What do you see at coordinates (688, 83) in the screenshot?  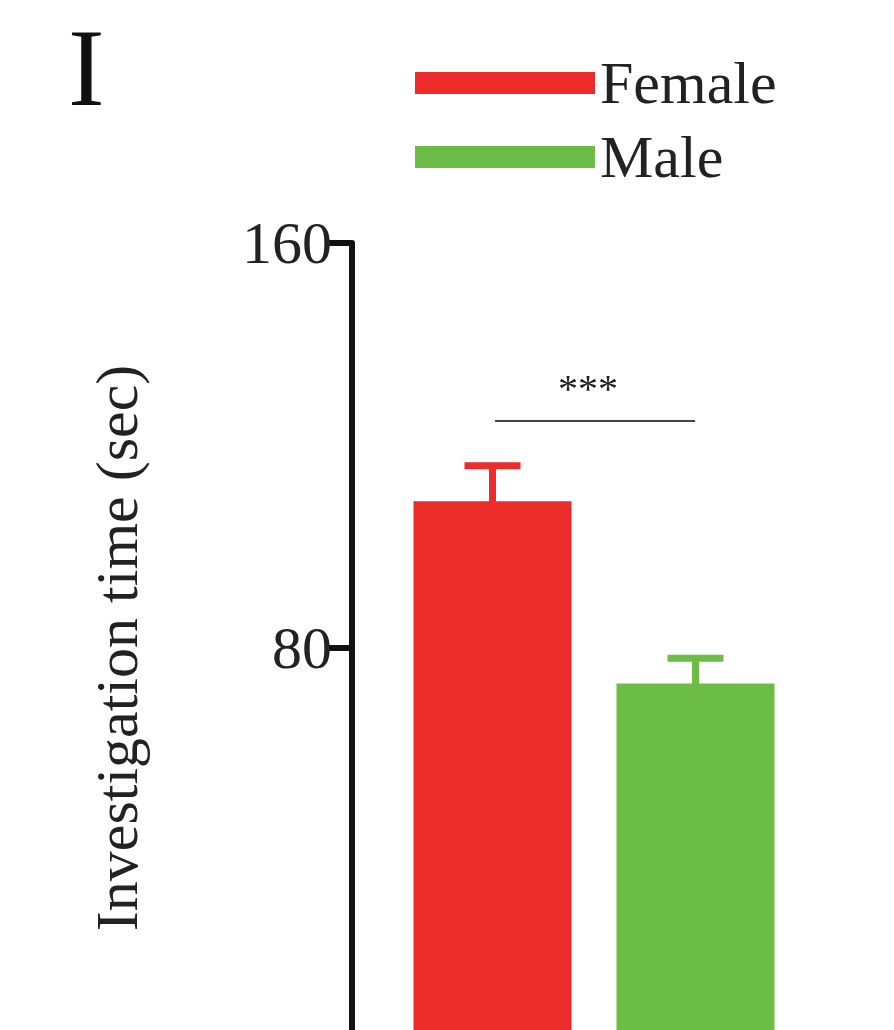 I see `legend-label: Female` at bounding box center [688, 83].